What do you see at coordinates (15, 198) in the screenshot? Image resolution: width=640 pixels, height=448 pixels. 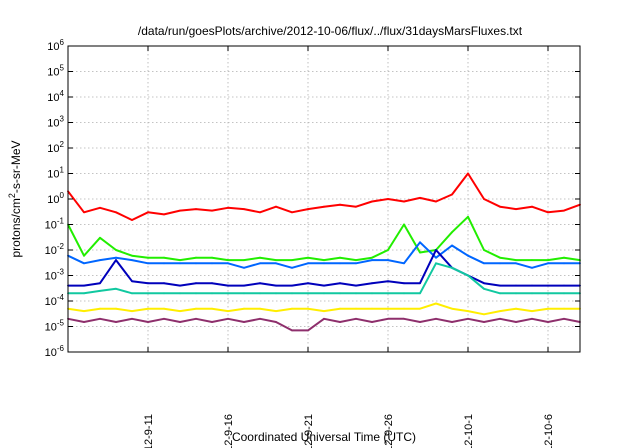 I see `y-axis-label: protons/cm2-s-sr-MeV` at bounding box center [15, 198].